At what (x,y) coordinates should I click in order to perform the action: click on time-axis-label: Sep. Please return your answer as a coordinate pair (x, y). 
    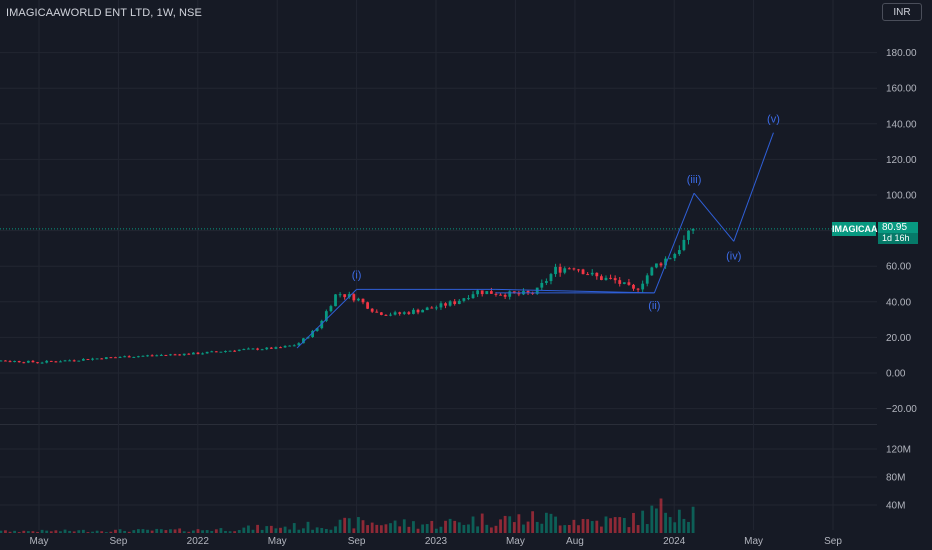
    Looking at the image, I should click on (833, 541).